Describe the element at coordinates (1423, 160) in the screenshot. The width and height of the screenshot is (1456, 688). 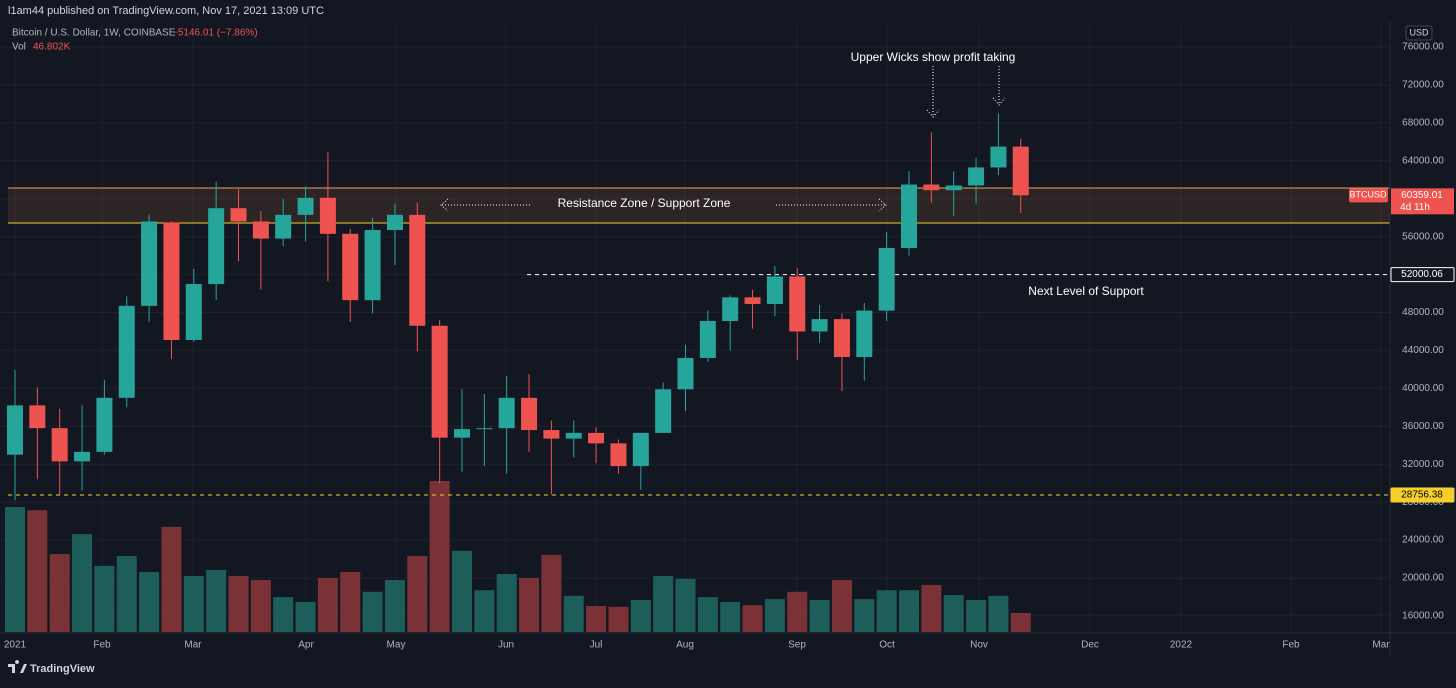
I see `y-tick-label: 64000.00` at that location.